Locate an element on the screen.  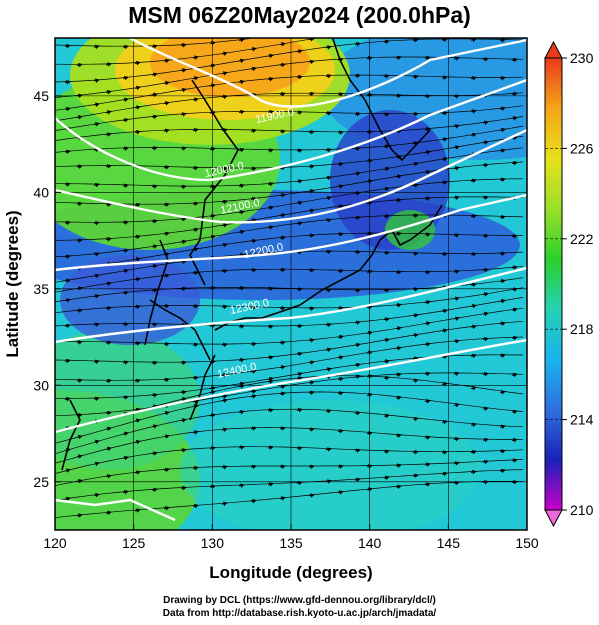
y-tick-label: 45 is located at coordinates (41, 96).